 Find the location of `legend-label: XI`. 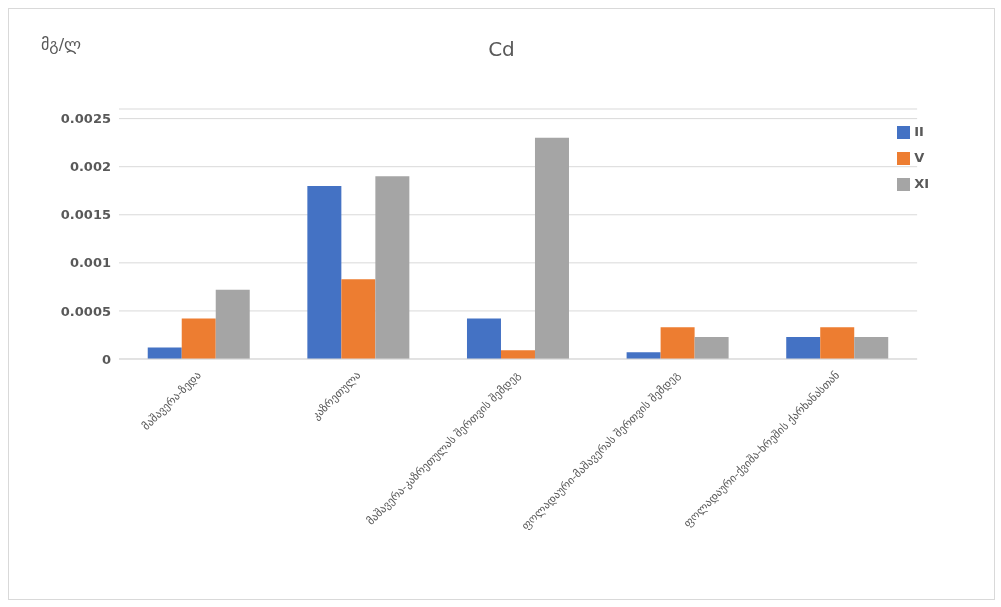

legend-label: XI is located at coordinates (921, 183).